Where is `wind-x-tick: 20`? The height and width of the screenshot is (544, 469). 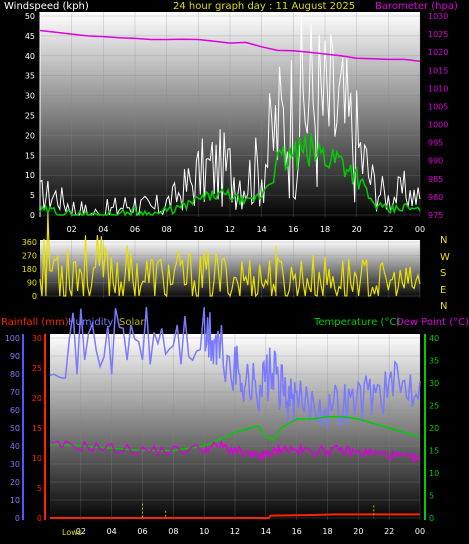
wind-x-tick: 20 is located at coordinates (357, 229).